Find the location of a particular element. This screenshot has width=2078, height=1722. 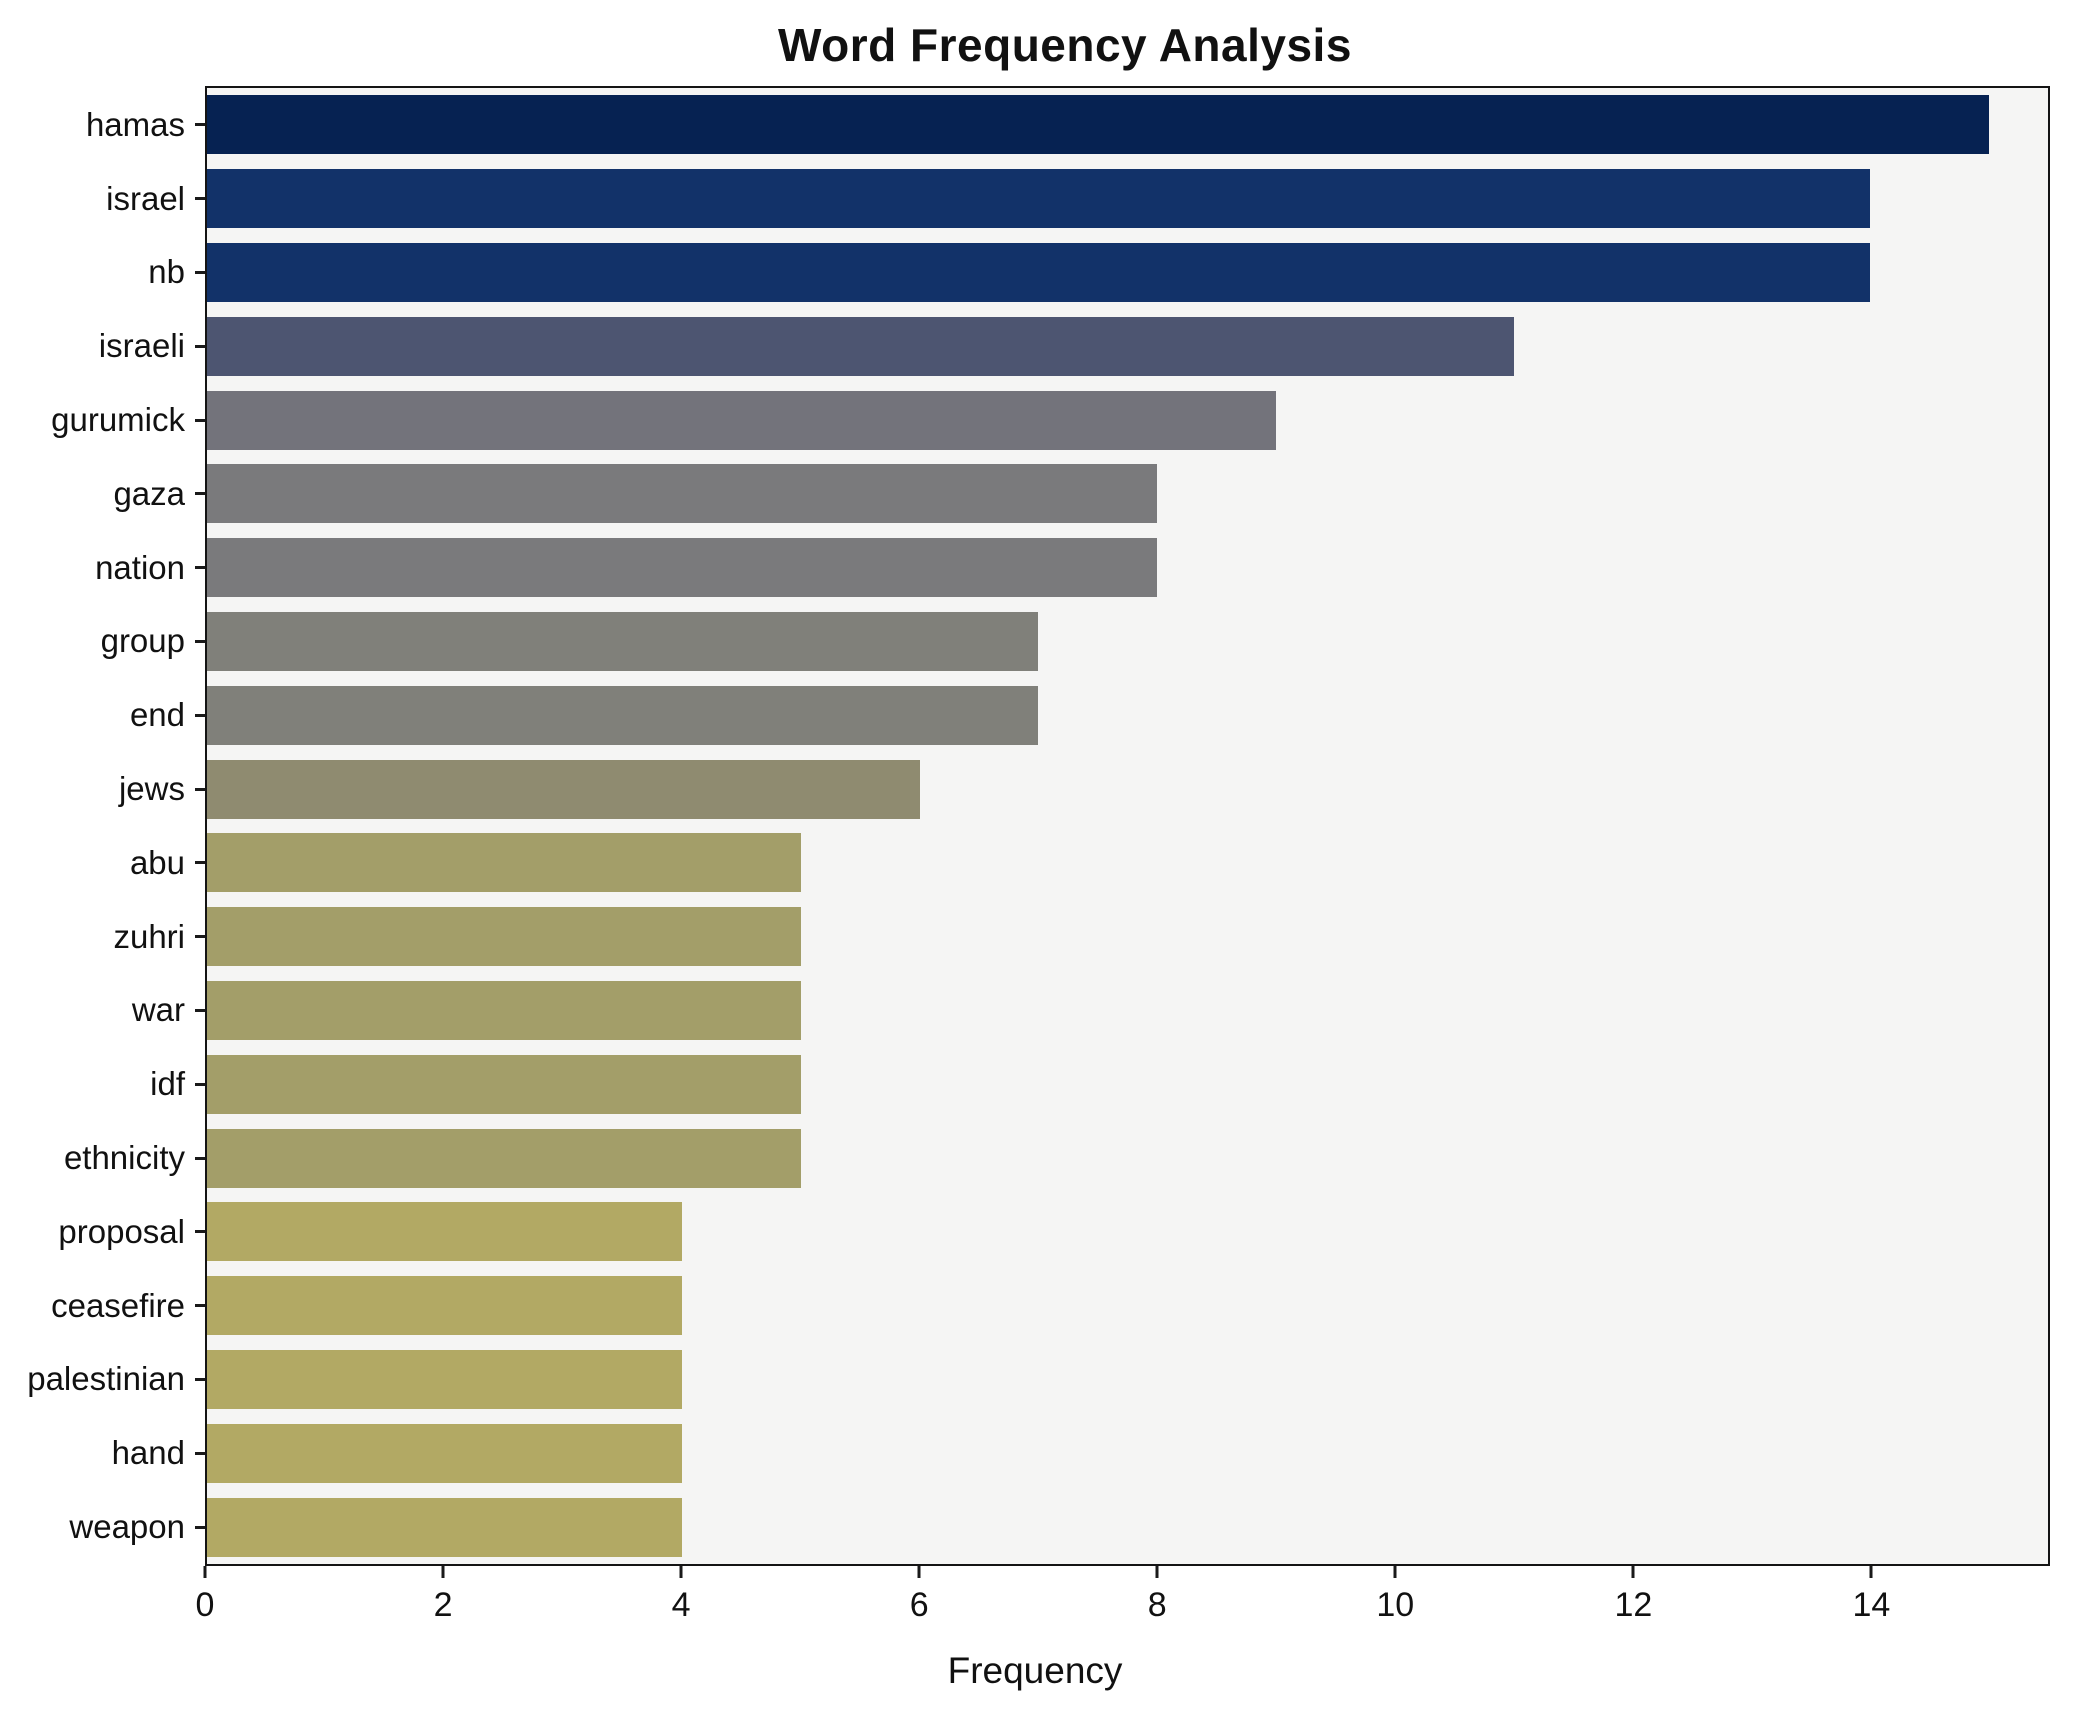

x-tick-label: 6 is located at coordinates (919, 1605).